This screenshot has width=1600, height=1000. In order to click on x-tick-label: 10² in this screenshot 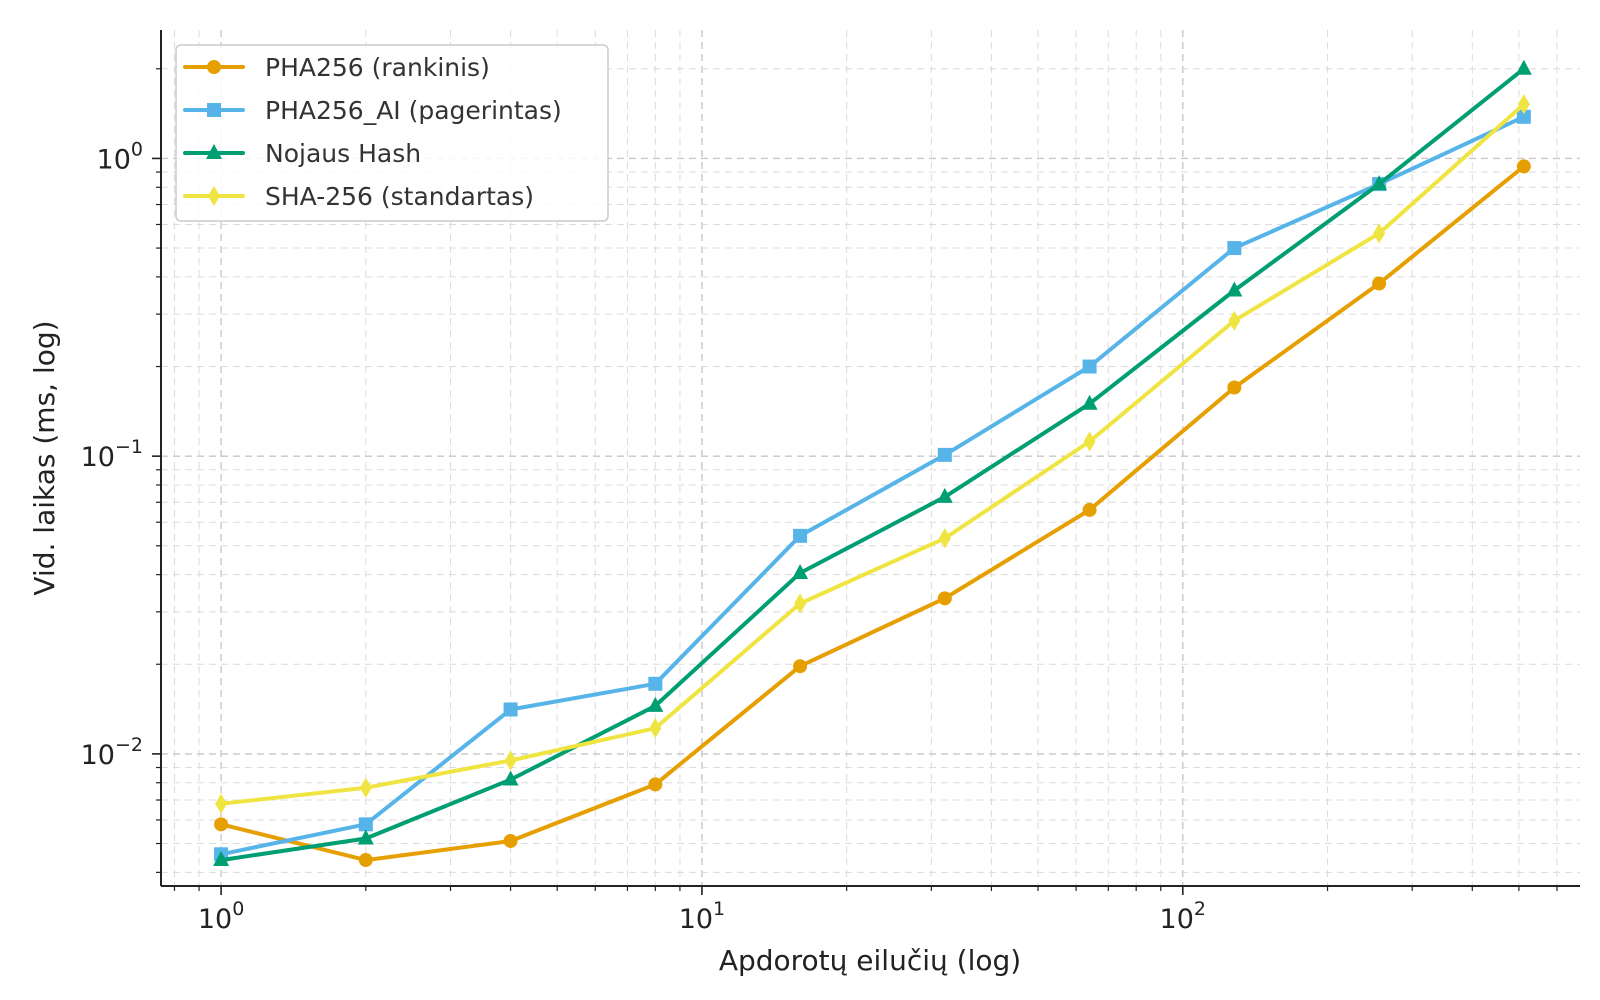, I will do `click(1183, 916)`.